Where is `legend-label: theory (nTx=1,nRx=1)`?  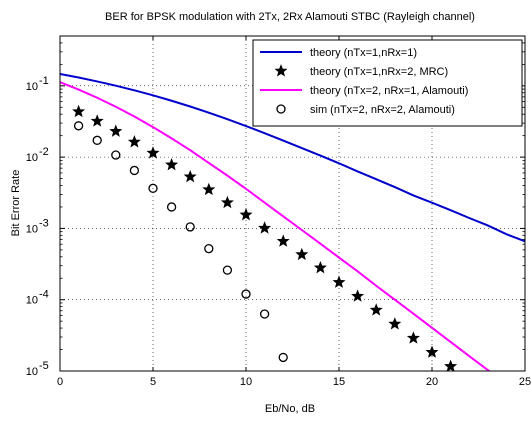
legend-label: theory (nTx=1,nRx=1) is located at coordinates (363, 53).